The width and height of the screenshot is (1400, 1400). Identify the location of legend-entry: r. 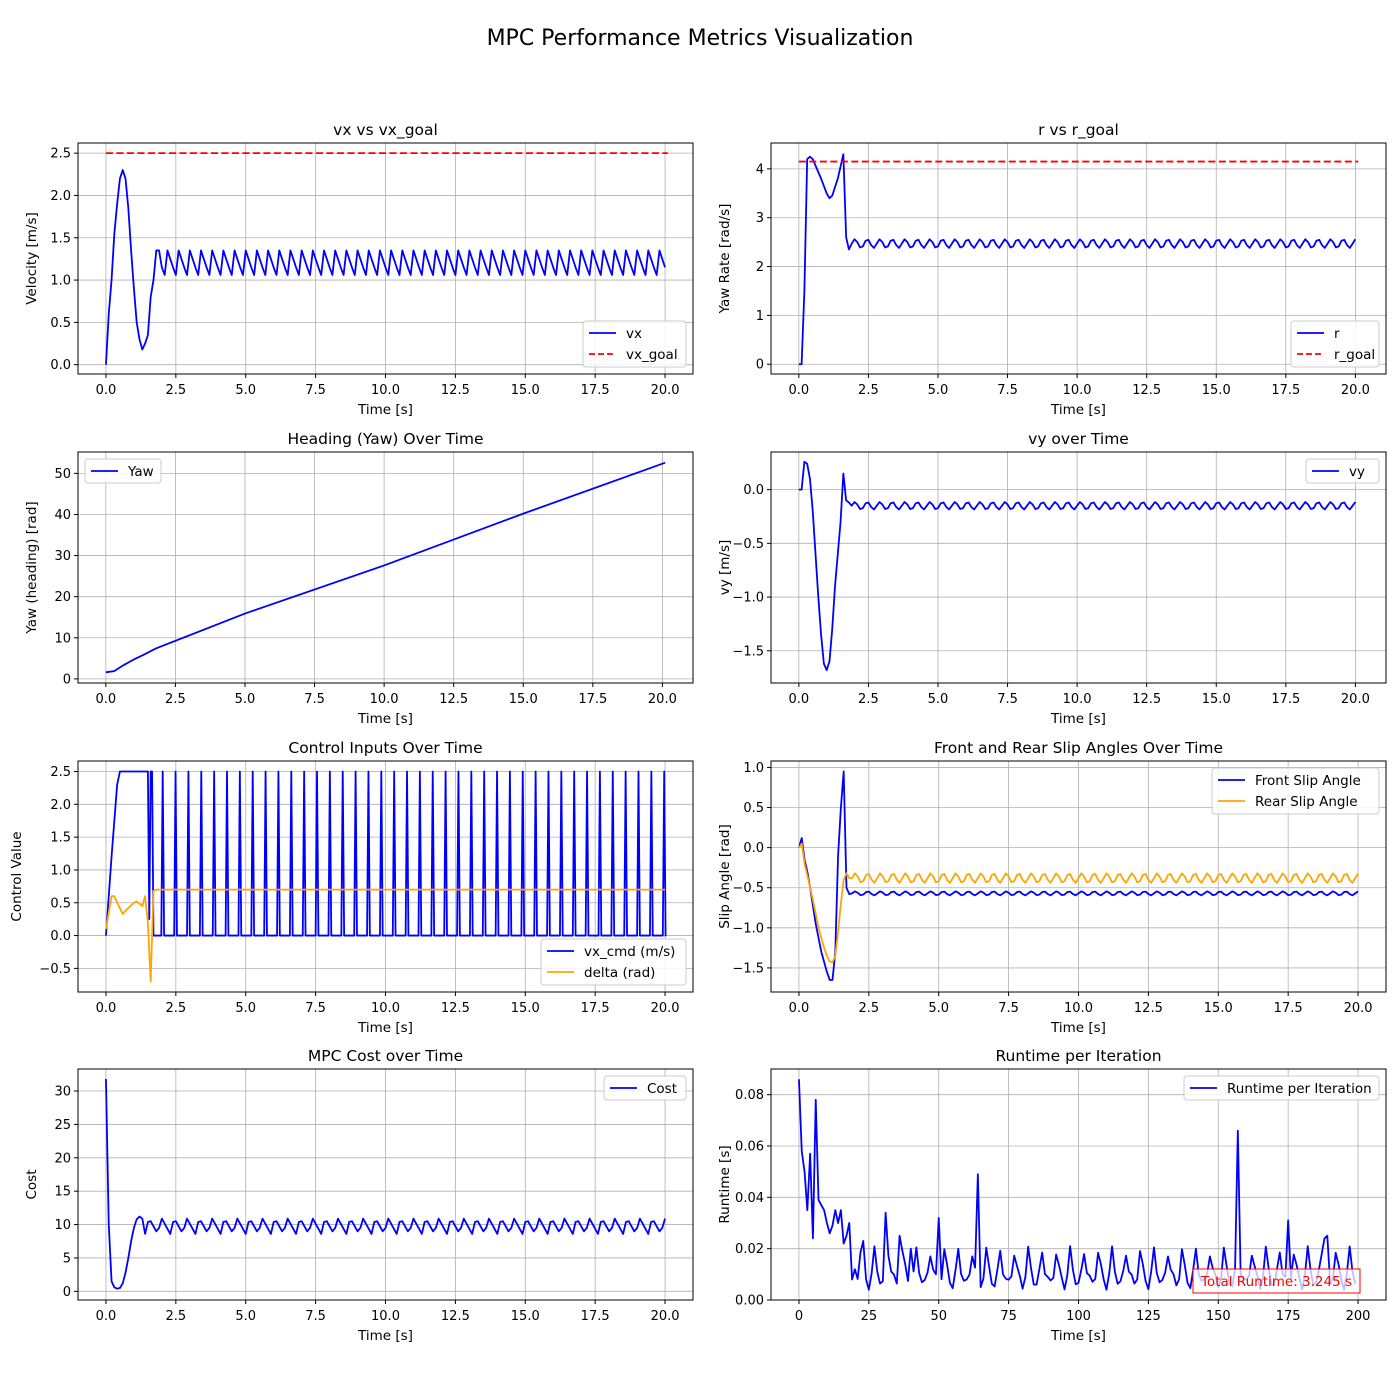
(1337, 334).